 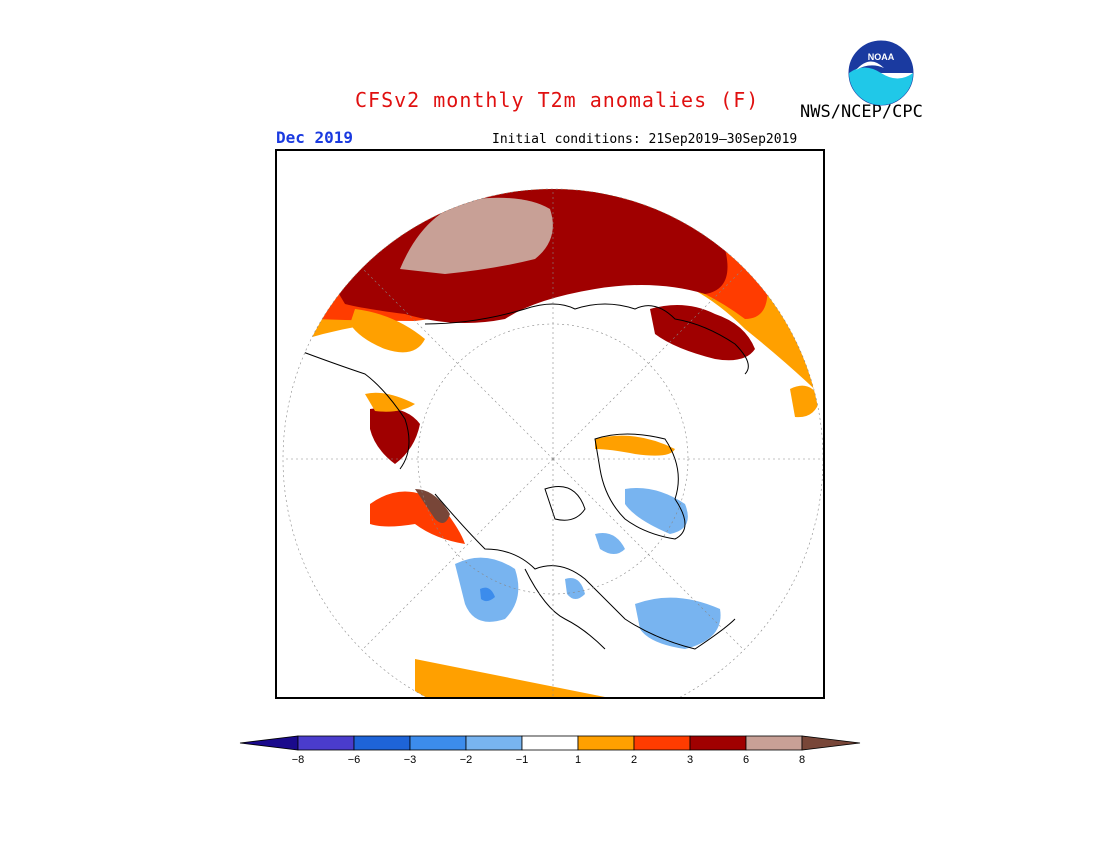 What do you see at coordinates (410, 760) in the screenshot?
I see `colorbar-tick-label: −3` at bounding box center [410, 760].